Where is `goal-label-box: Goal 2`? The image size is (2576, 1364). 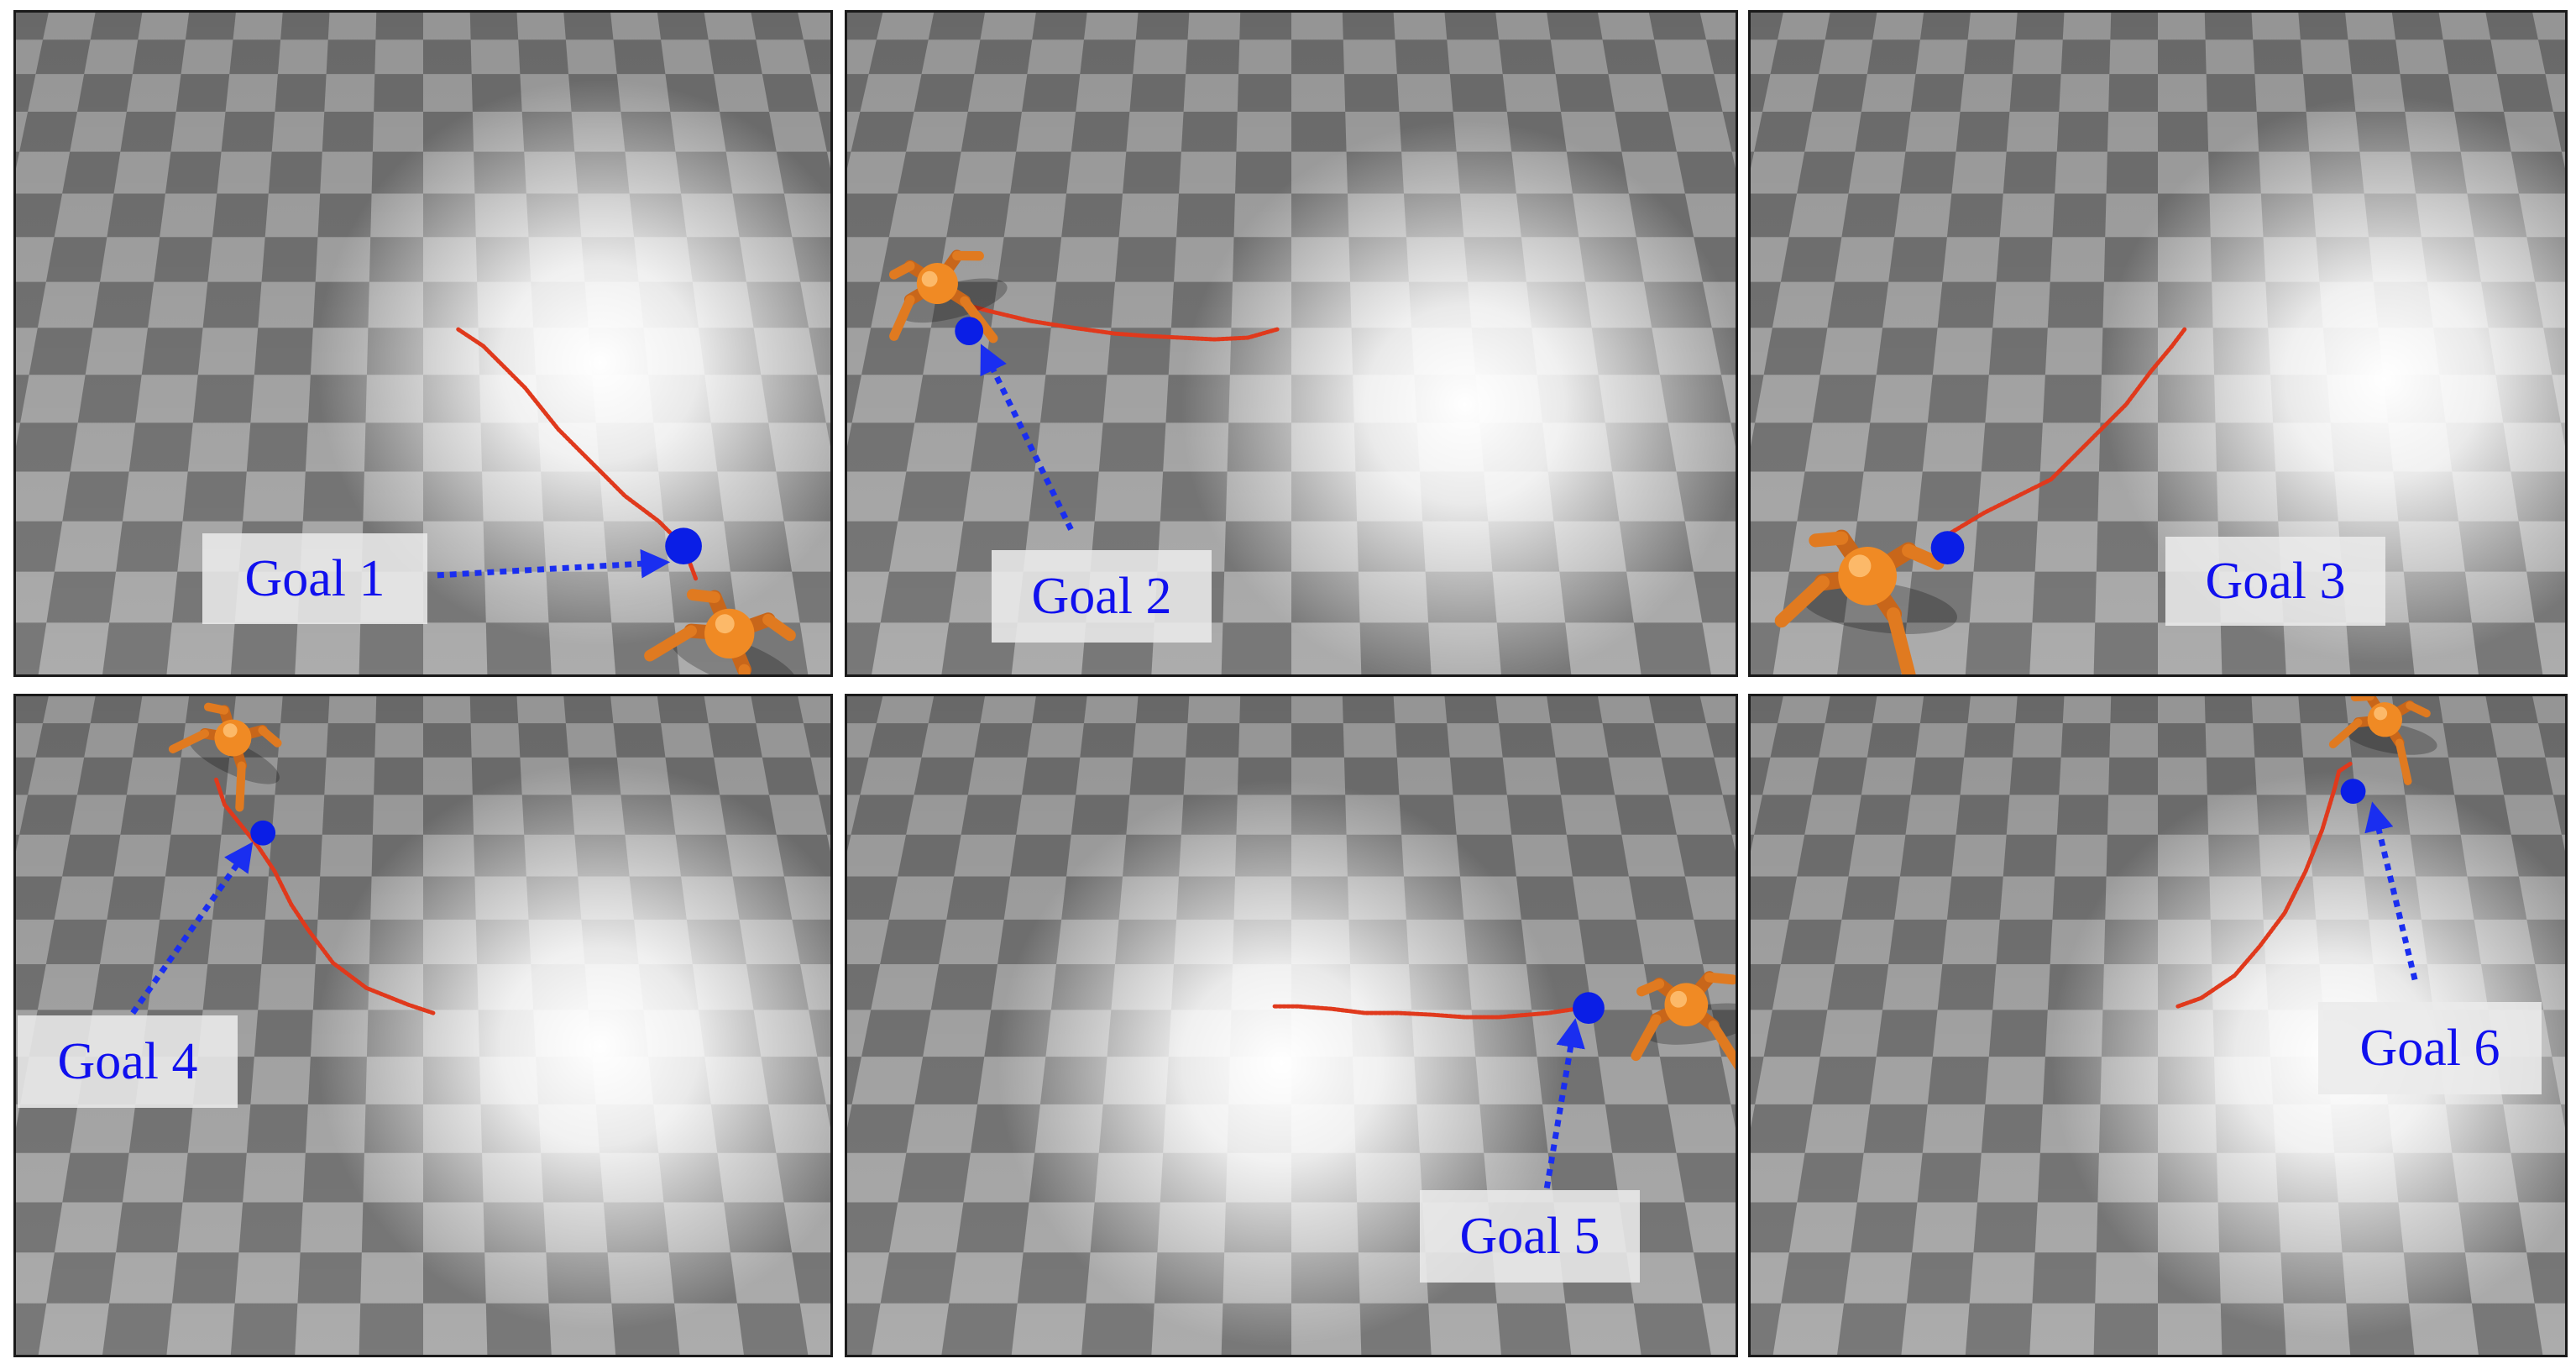
goal-label-box: Goal 2 is located at coordinates (1102, 597).